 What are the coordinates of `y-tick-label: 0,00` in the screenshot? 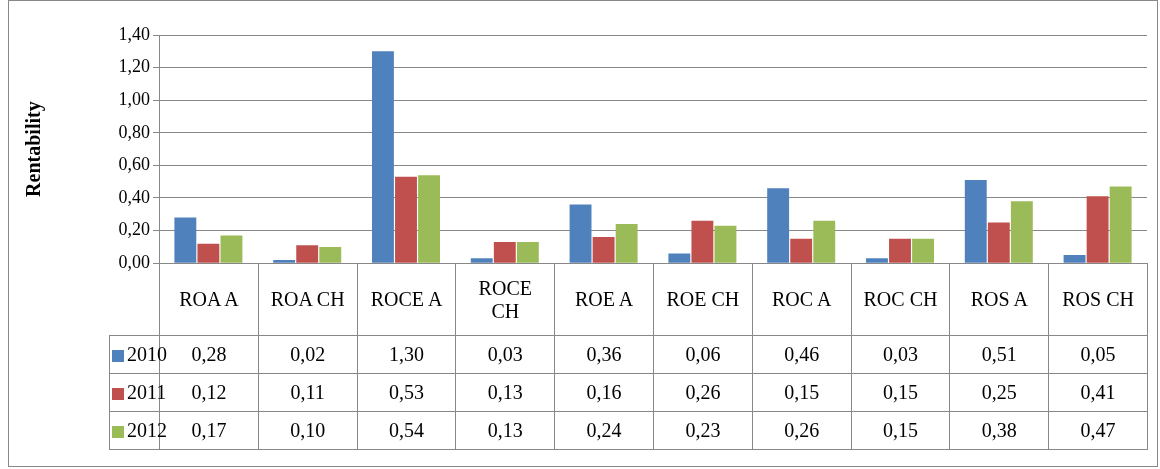 It's located at (134, 261).